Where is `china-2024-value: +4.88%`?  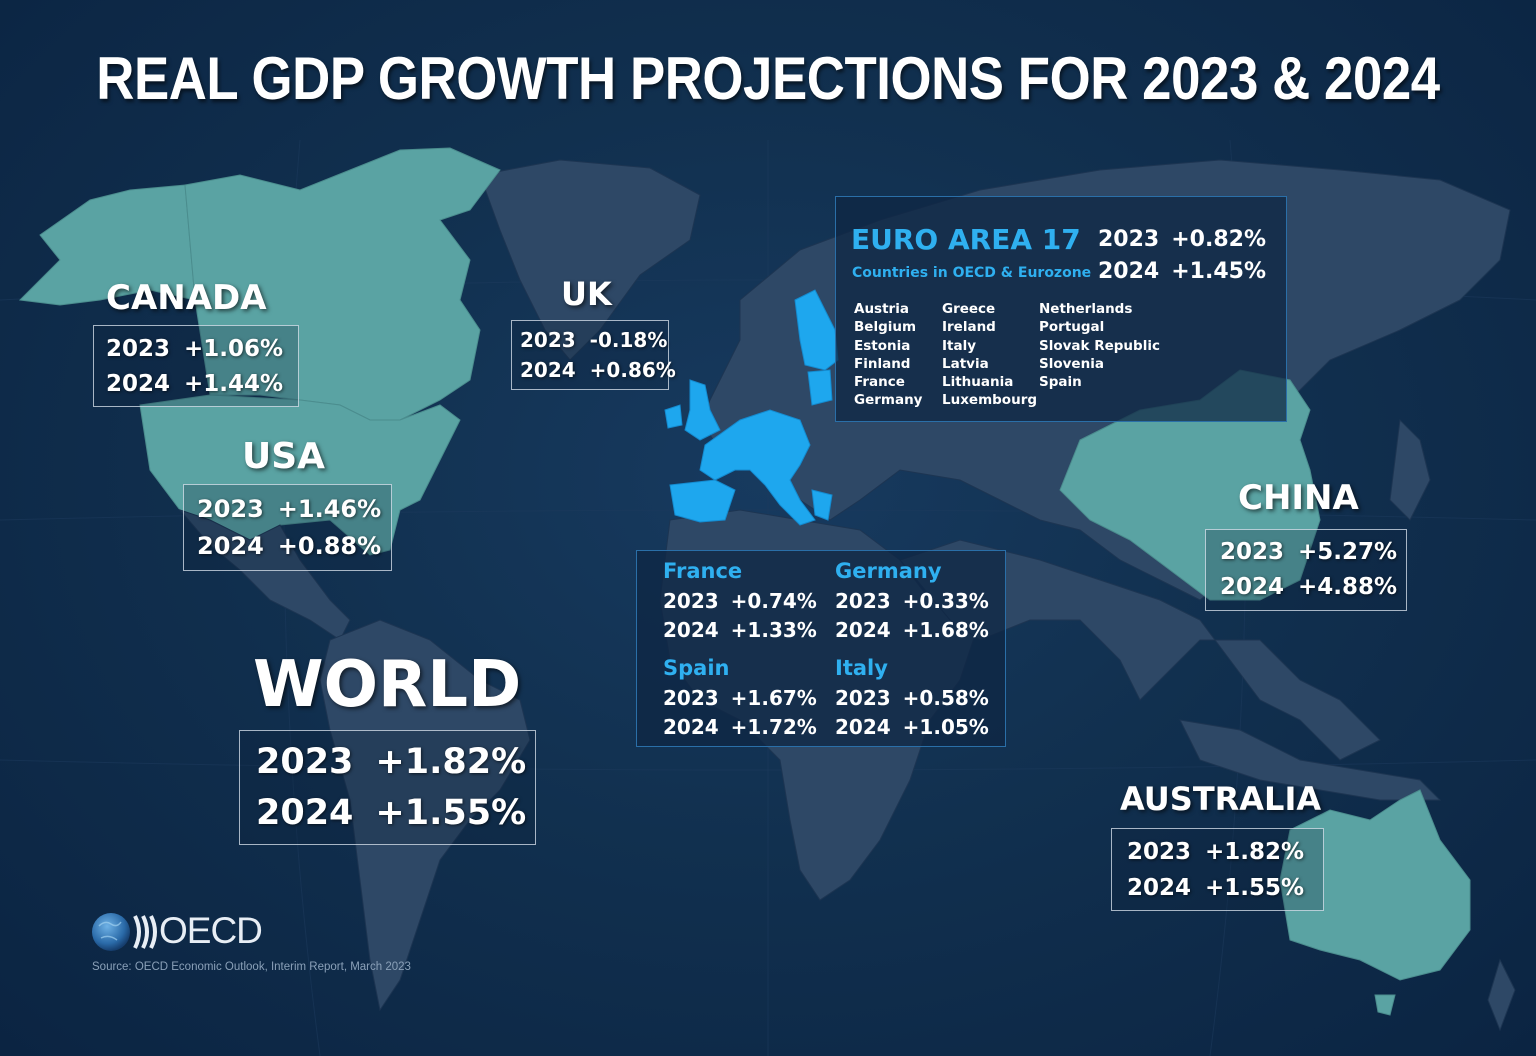
china-2024-value: +4.88% is located at coordinates (1348, 587).